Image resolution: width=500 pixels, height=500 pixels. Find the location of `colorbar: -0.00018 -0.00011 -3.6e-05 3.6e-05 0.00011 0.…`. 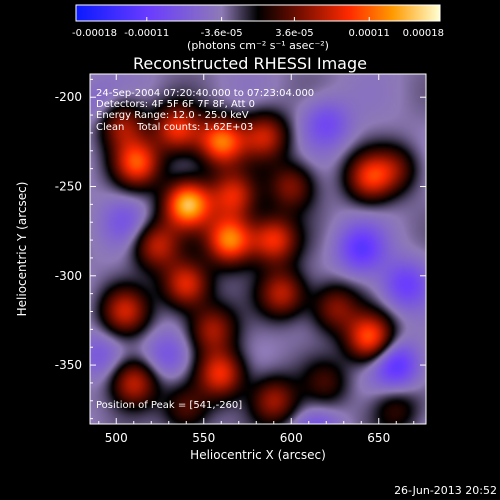

colorbar: -0.00018 -0.00011 -3.6e-05 3.6e-05 0.00011 0.… is located at coordinates (258, 28).